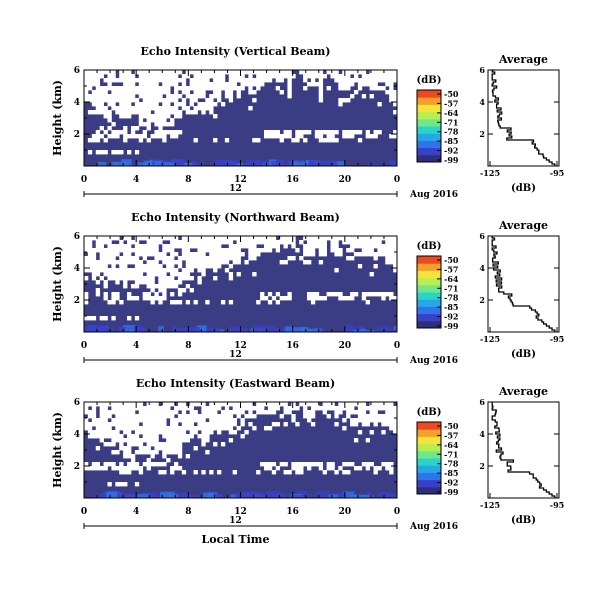 Image resolution: width=613 pixels, height=598 pixels. What do you see at coordinates (240, 512) in the screenshot?
I see `x-tick-label: 12` at bounding box center [240, 512].